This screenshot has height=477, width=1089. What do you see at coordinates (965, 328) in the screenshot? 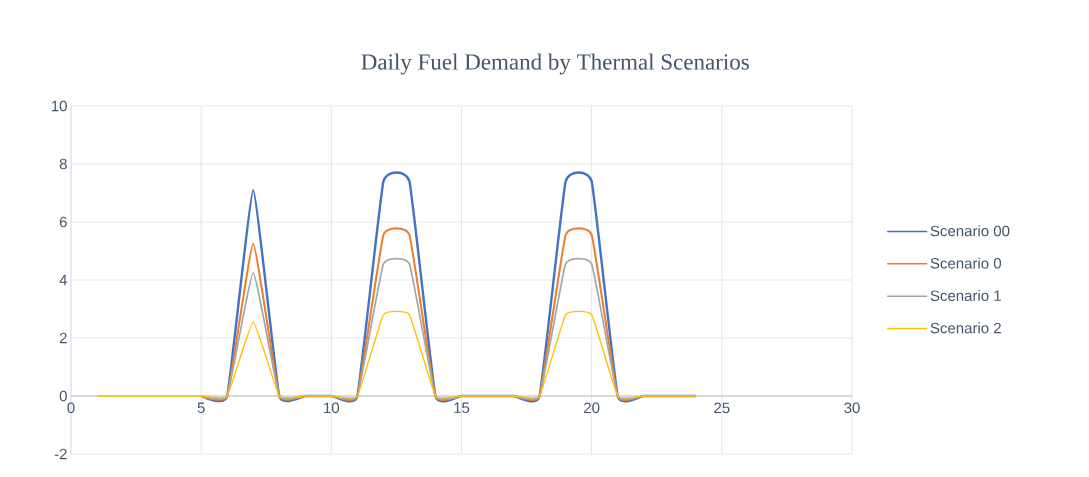
I see `legend-label: Scenario 2` at bounding box center [965, 328].